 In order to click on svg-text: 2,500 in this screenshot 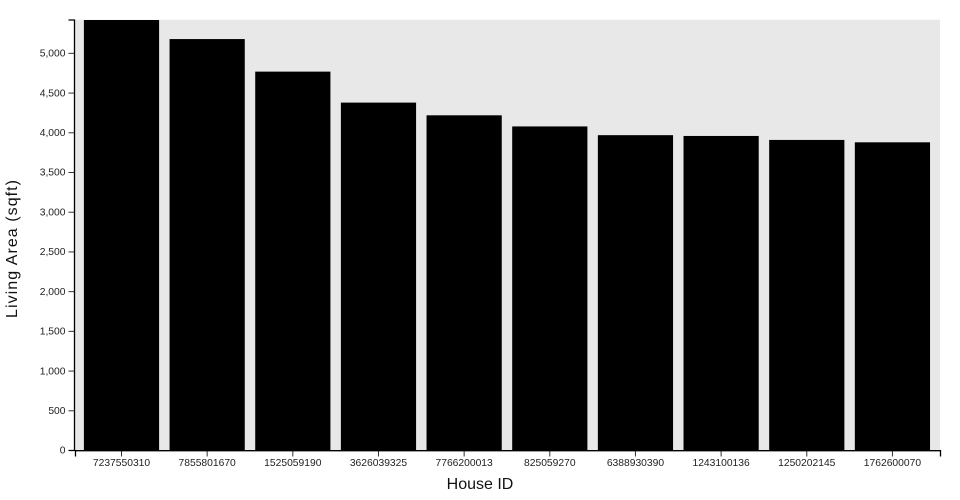, I will do `click(53, 252)`.